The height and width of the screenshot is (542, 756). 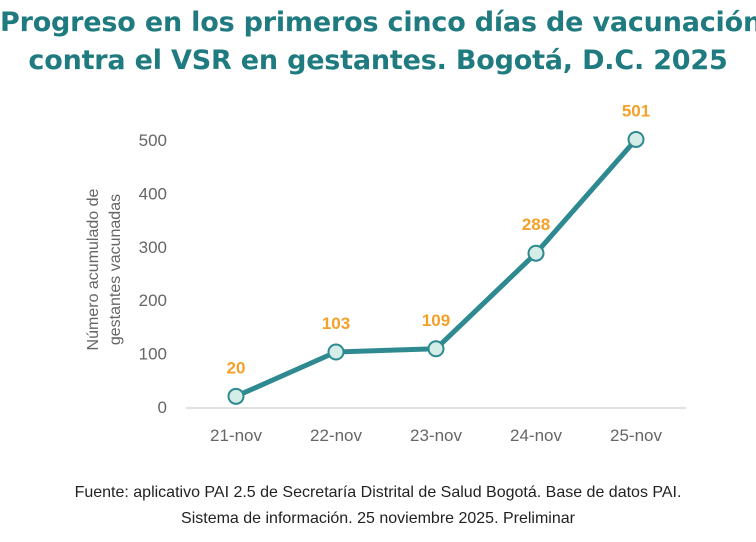 What do you see at coordinates (153, 247) in the screenshot?
I see `y-tick-label: 300` at bounding box center [153, 247].